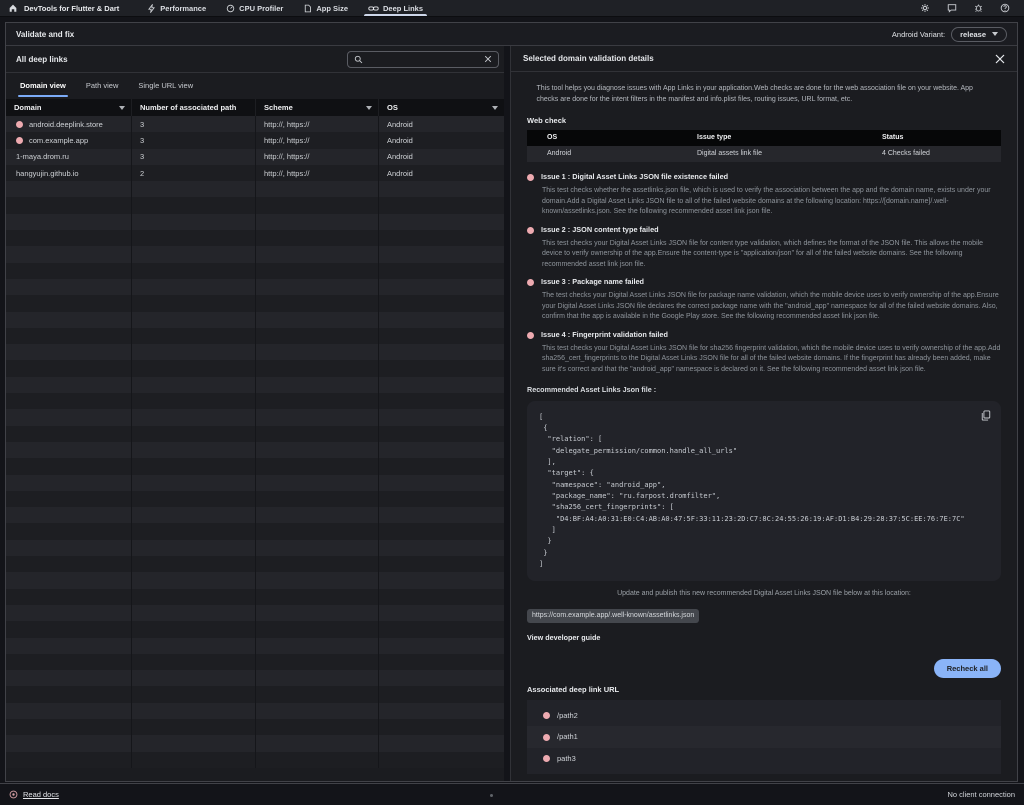 The height and width of the screenshot is (805, 1024). I want to click on path-list-item: /path1, so click(764, 737).